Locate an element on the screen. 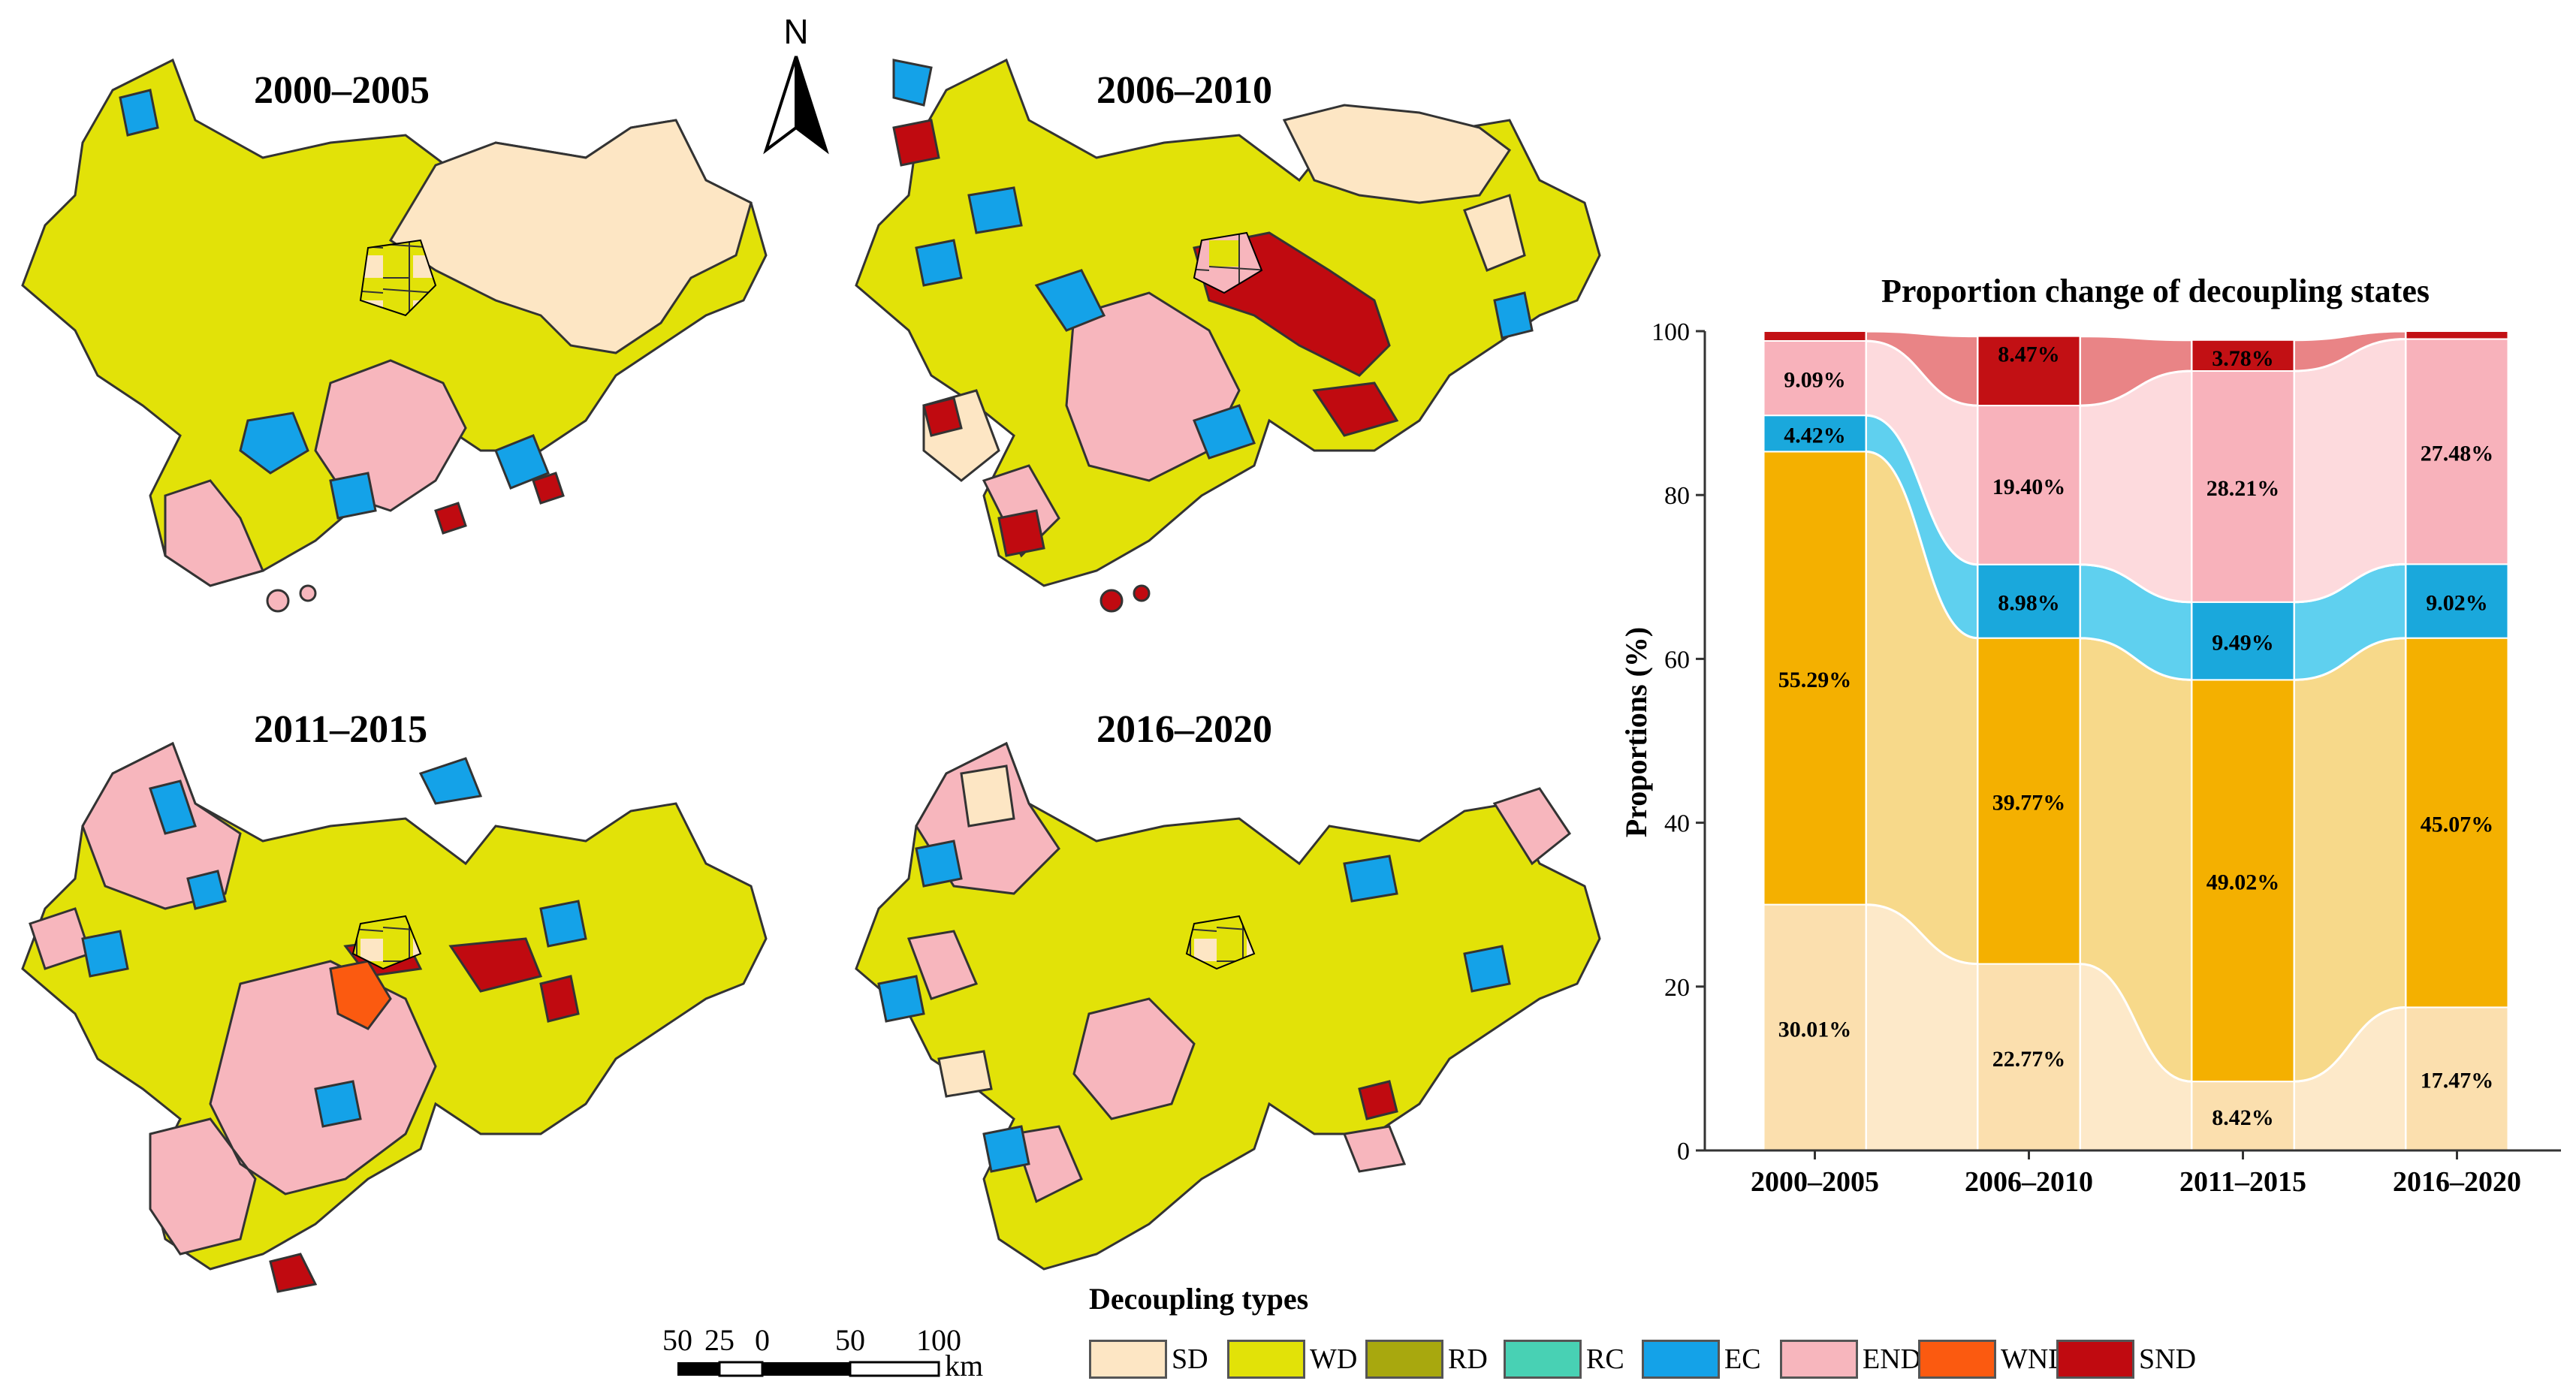 The width and height of the screenshot is (2576, 1396). legend-label: SND is located at coordinates (2168, 1359).